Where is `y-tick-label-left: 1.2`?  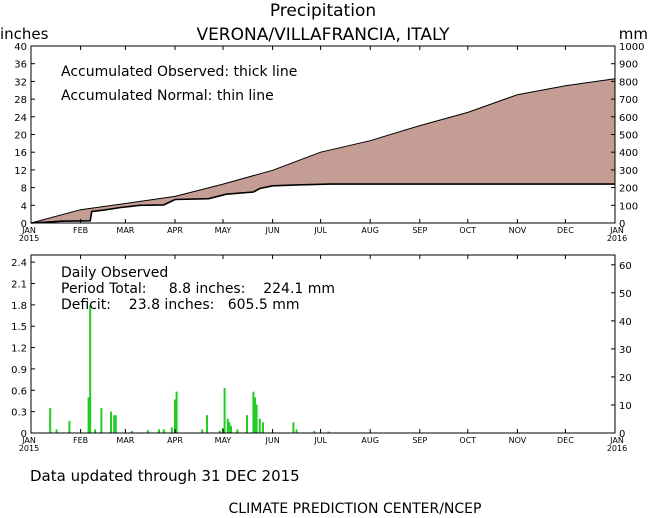
y-tick-label-left: 1.2 is located at coordinates (19, 349).